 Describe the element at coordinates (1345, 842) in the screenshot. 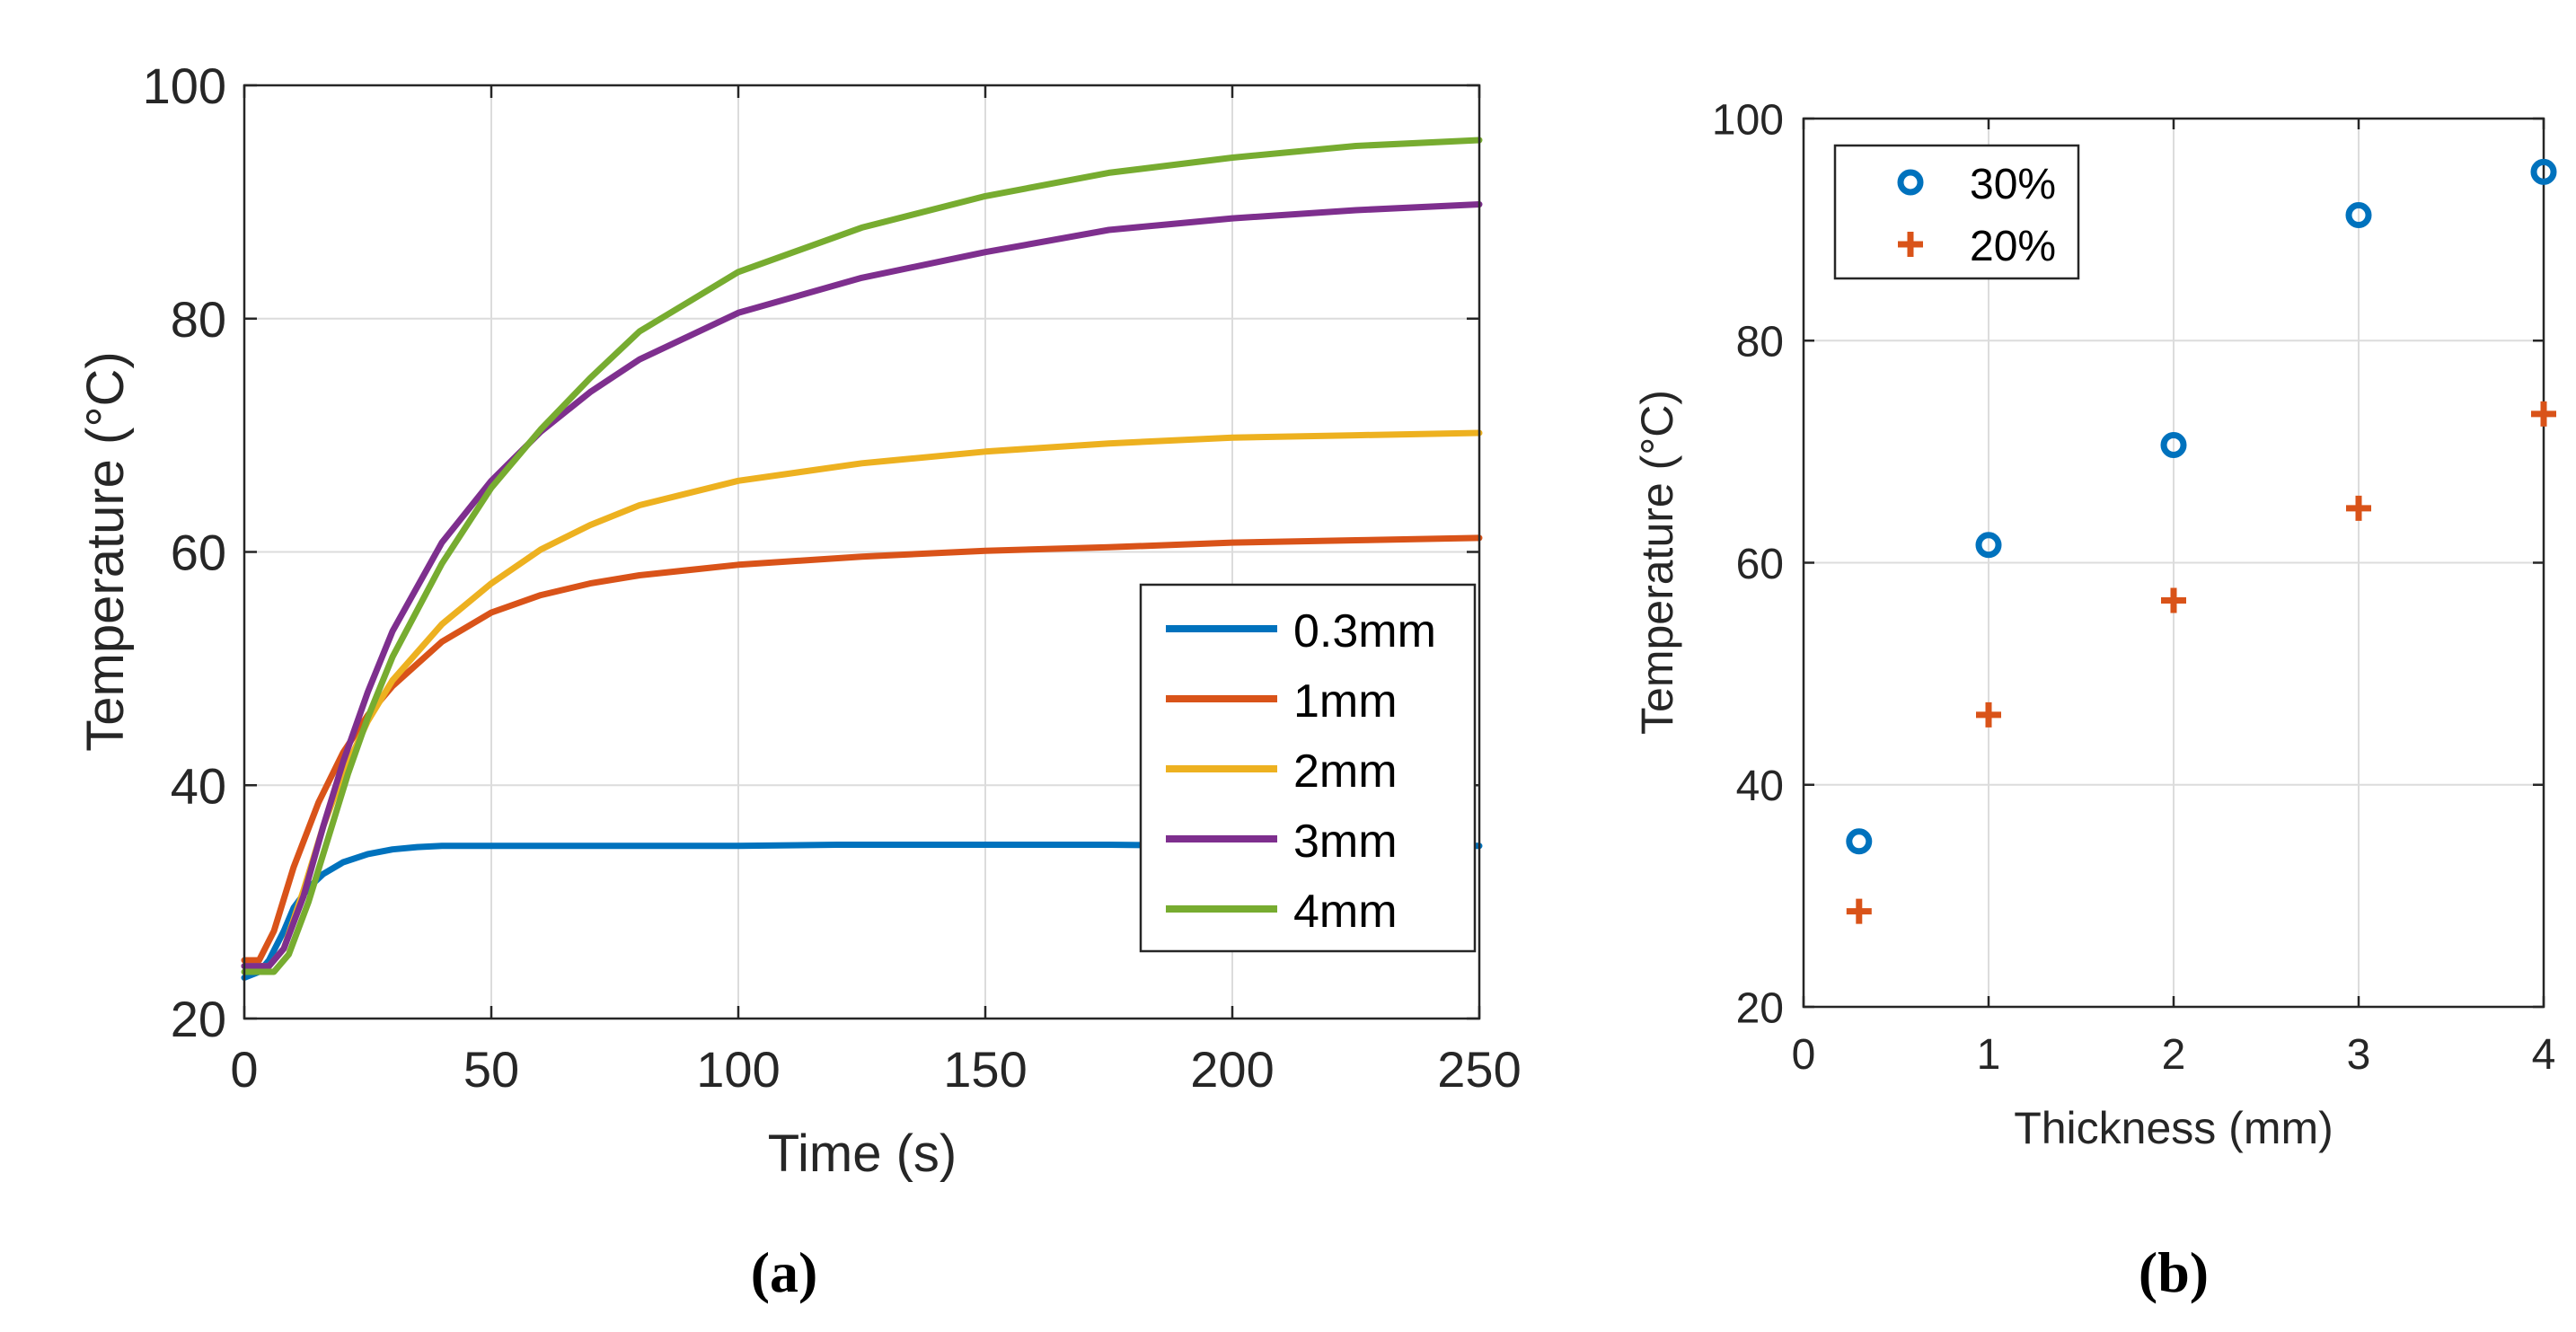

I see `legend-label-3mm: 3mm` at that location.